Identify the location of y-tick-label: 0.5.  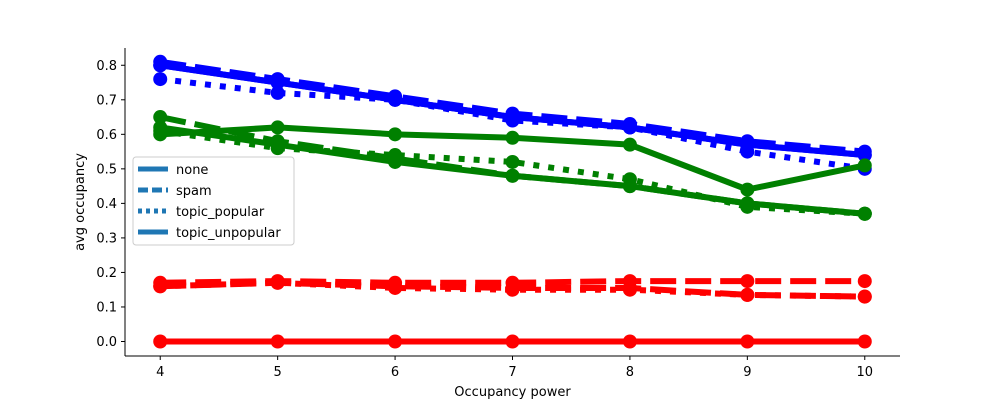
(106, 169).